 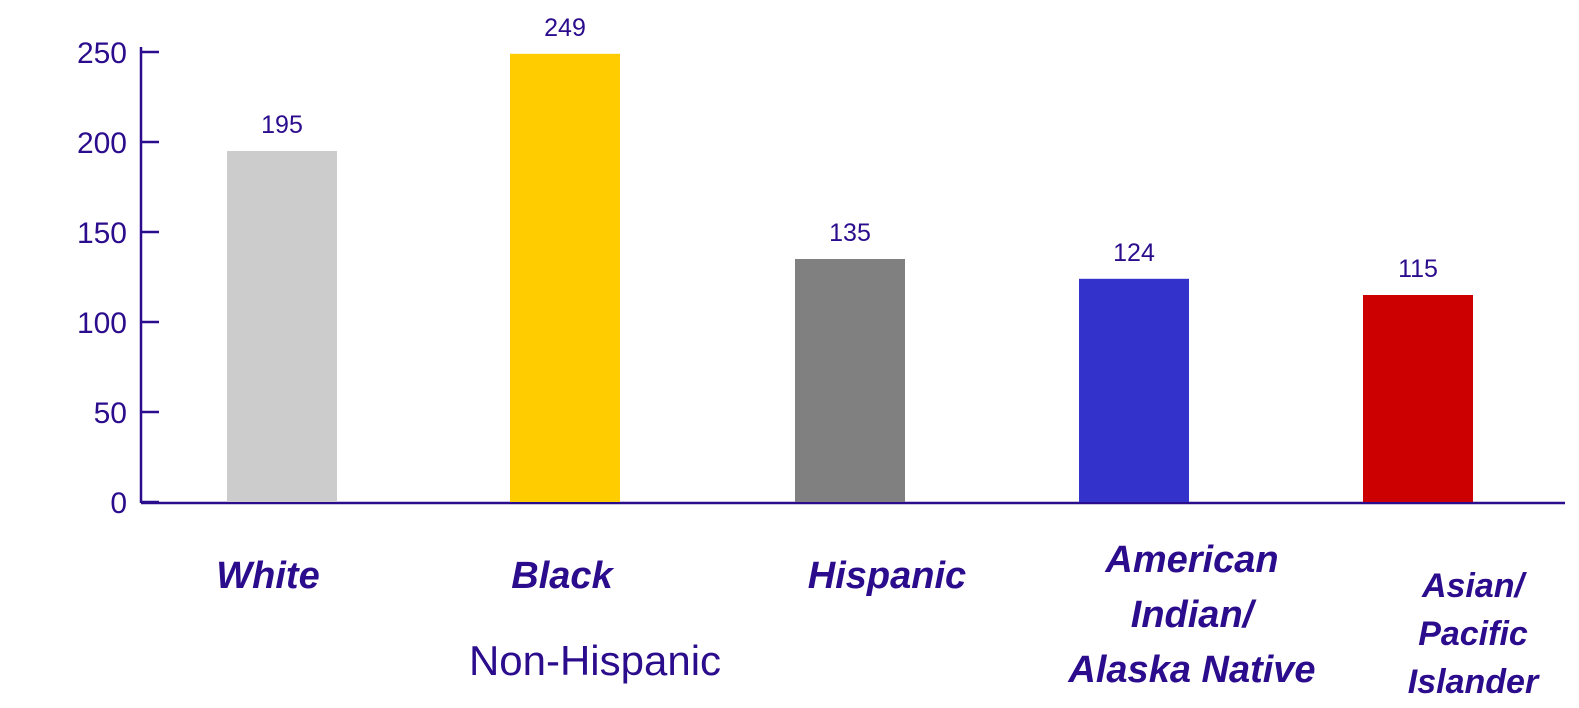 I want to click on category-label: White, so click(x=267, y=576).